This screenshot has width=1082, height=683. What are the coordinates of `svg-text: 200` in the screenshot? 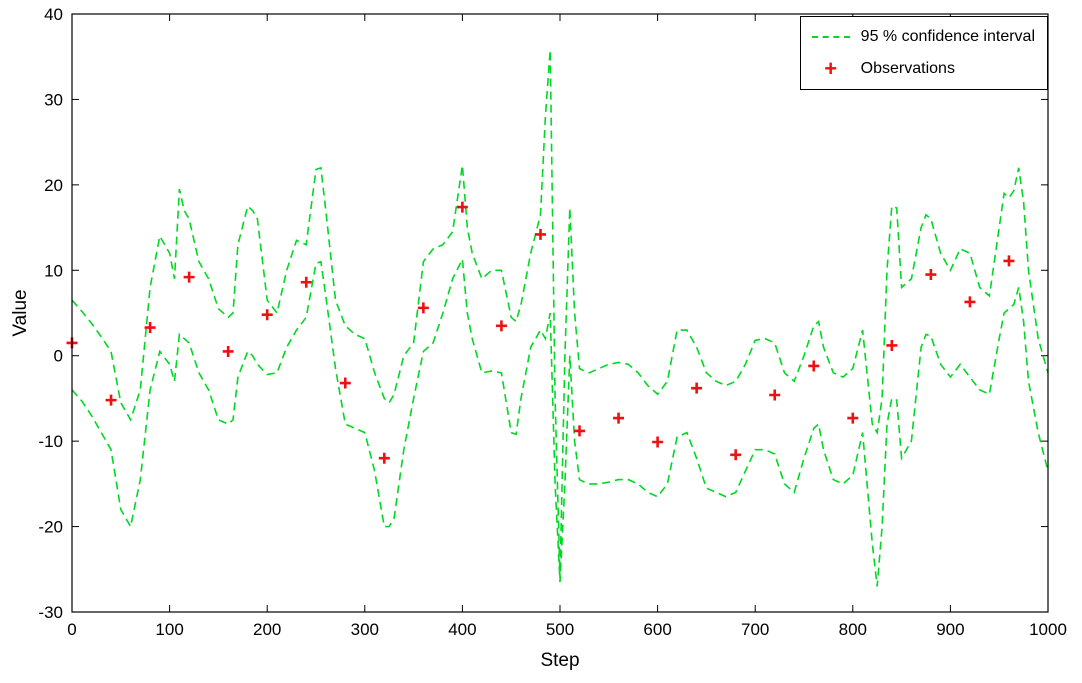 It's located at (267, 629).